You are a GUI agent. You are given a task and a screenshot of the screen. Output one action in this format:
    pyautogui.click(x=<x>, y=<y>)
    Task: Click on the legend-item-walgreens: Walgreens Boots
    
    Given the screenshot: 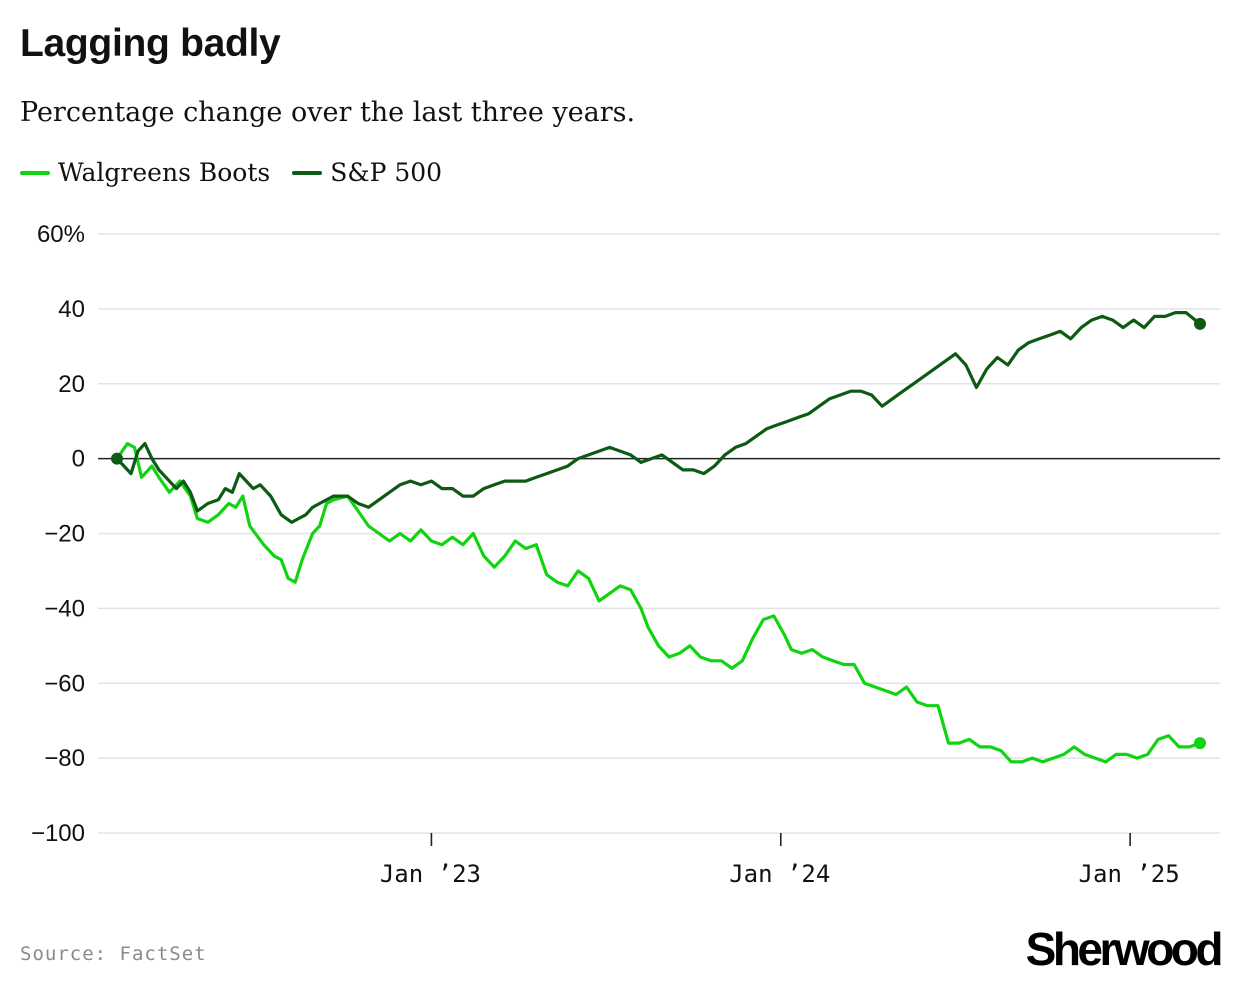 What is the action you would take?
    pyautogui.click(x=145, y=172)
    